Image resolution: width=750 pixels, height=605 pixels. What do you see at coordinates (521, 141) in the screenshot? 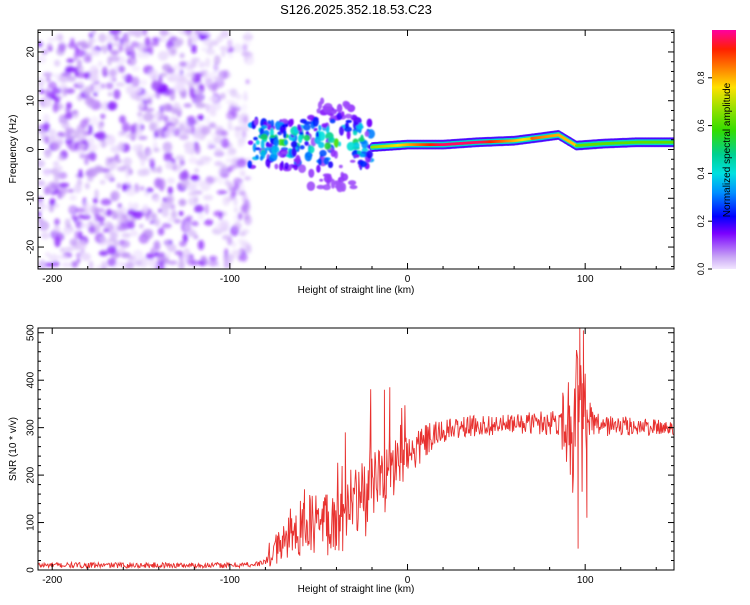
I see `spectrogram-band-region` at bounding box center [521, 141].